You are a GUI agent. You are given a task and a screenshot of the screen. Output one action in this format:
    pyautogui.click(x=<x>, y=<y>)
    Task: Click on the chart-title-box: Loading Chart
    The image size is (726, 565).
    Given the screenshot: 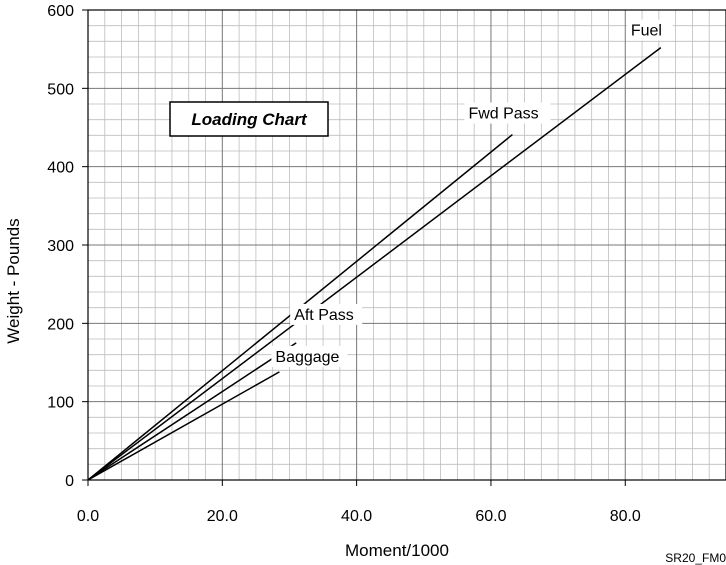 What is the action you would take?
    pyautogui.click(x=249, y=119)
    